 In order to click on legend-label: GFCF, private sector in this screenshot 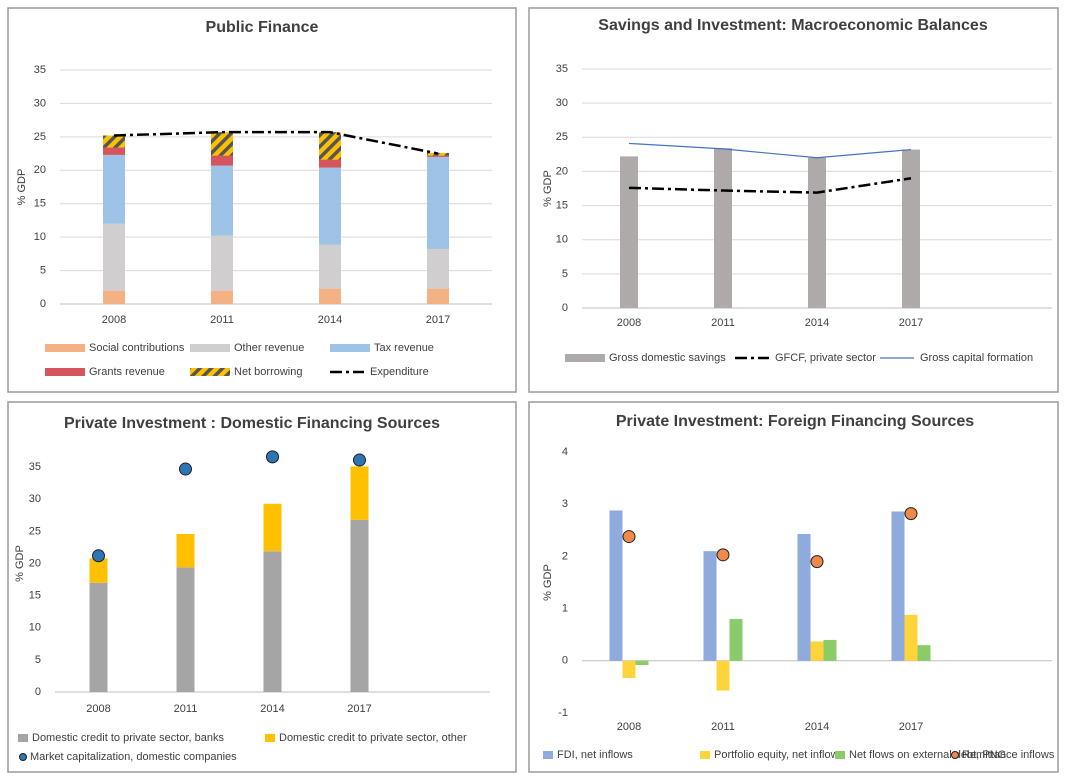, I will do `click(825, 358)`.